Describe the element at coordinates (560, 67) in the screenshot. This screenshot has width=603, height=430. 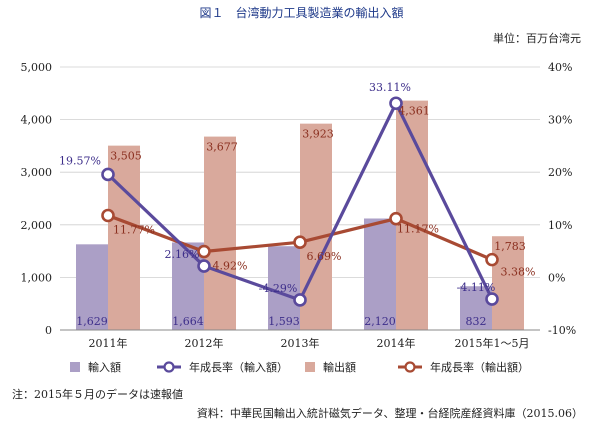
I see `y-right-tick-label: 40%` at that location.